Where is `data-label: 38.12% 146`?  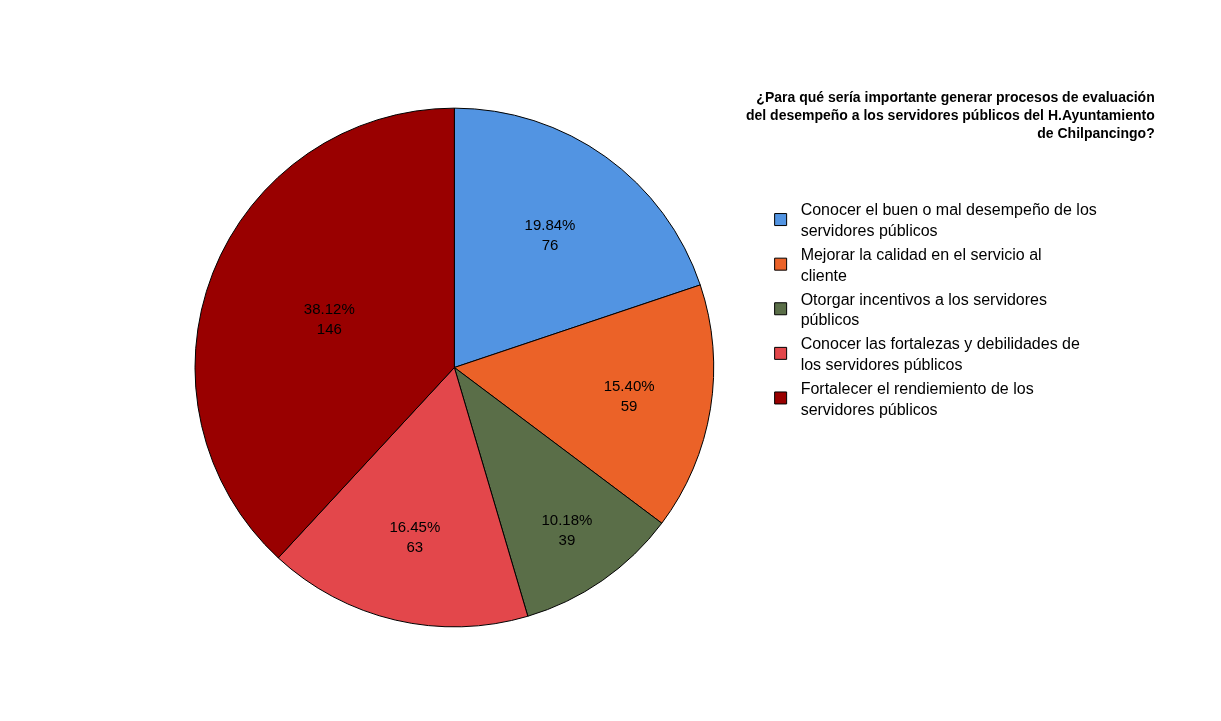 data-label: 38.12% 146 is located at coordinates (329, 318).